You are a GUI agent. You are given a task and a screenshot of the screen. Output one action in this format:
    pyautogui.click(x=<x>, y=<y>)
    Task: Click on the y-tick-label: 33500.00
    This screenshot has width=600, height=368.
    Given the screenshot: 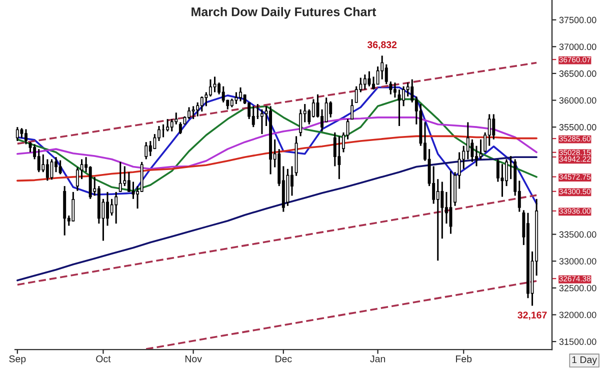 What is the action you would take?
    pyautogui.click(x=577, y=234)
    